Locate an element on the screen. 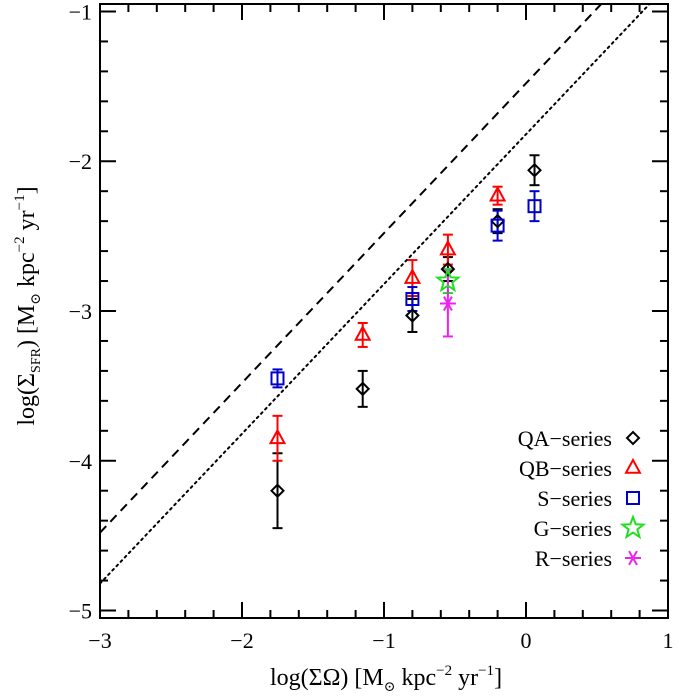 The height and width of the screenshot is (697, 686). x-tick-label: 0 is located at coordinates (526, 640).